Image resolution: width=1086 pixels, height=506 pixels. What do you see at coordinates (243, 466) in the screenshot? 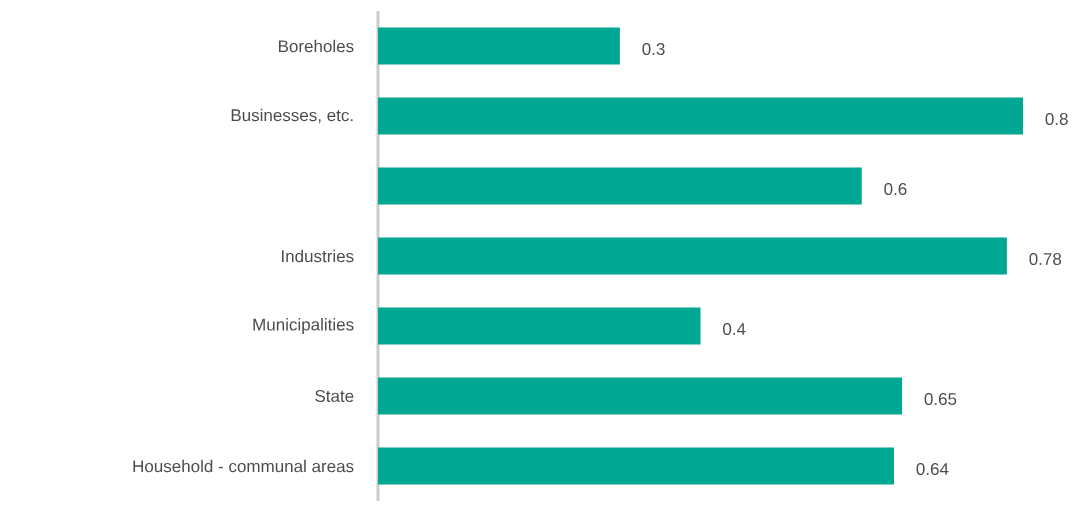
I see `y-tick-label: Household - communal areas` at bounding box center [243, 466].